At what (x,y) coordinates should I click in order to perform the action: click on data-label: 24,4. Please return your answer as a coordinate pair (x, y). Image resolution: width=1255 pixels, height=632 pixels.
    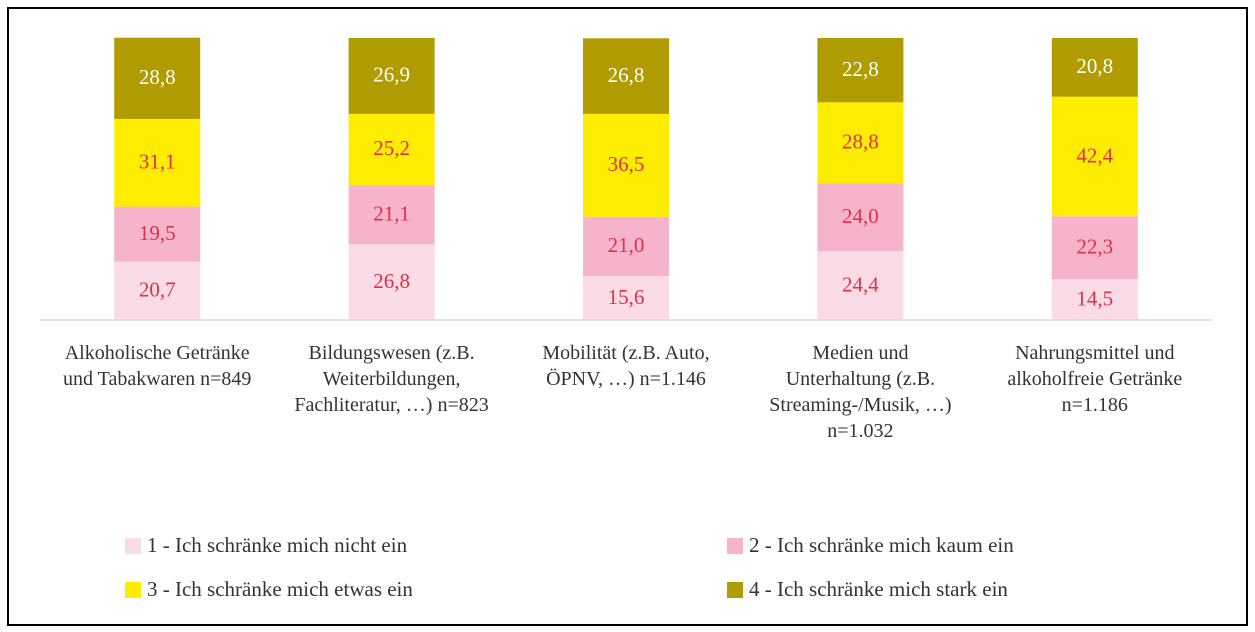
    Looking at the image, I should click on (860, 284).